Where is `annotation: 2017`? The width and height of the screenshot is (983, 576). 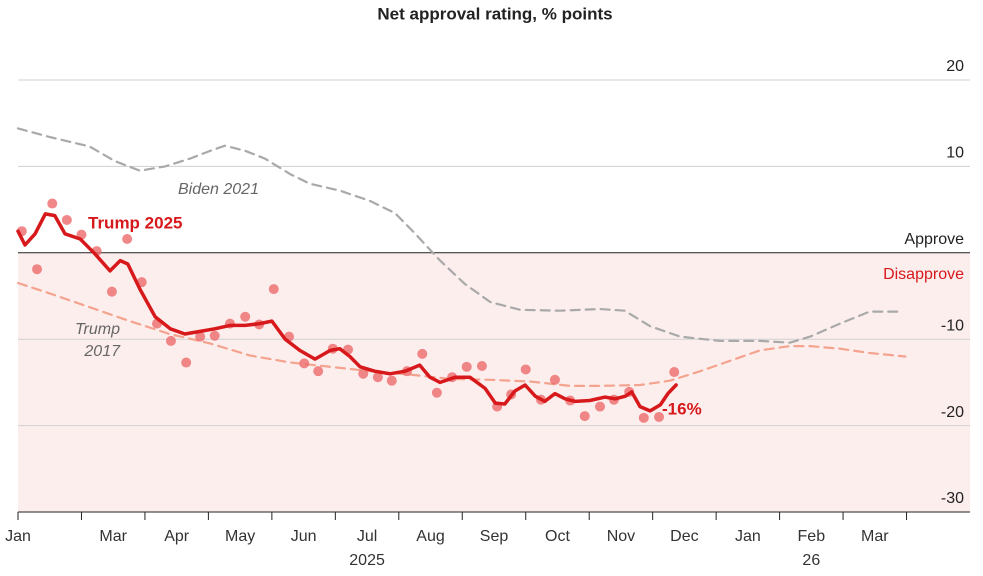 annotation: 2017 is located at coordinates (102, 351).